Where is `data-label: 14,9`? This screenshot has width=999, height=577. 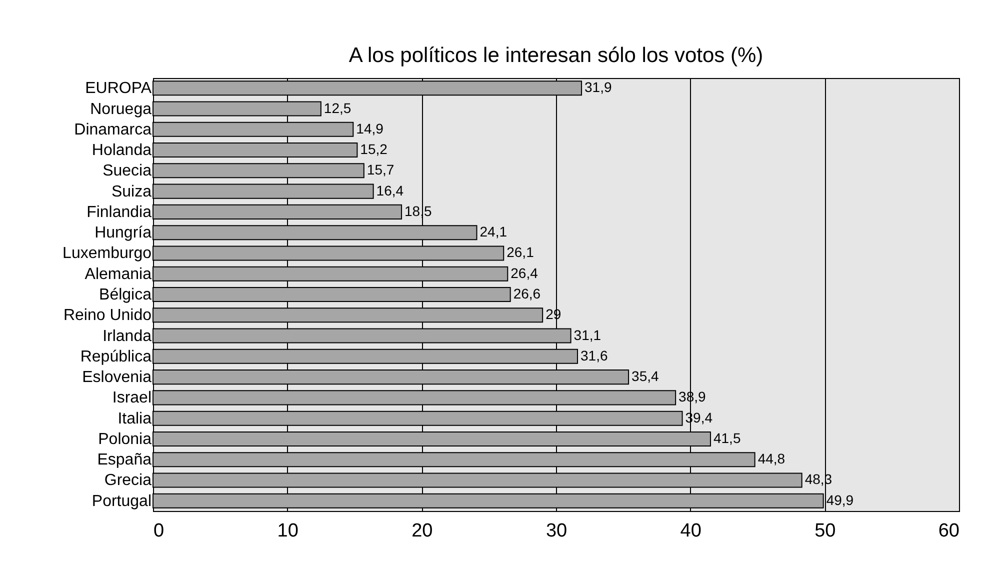 data-label: 14,9 is located at coordinates (370, 128).